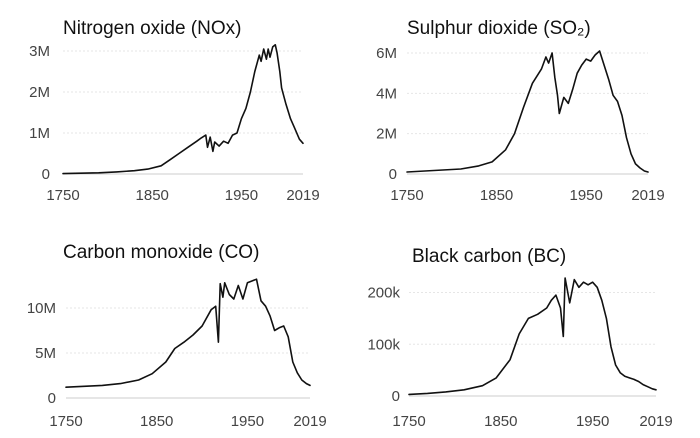 This screenshot has width=700, height=438. I want to click on series-line-so2, so click(527, 111).